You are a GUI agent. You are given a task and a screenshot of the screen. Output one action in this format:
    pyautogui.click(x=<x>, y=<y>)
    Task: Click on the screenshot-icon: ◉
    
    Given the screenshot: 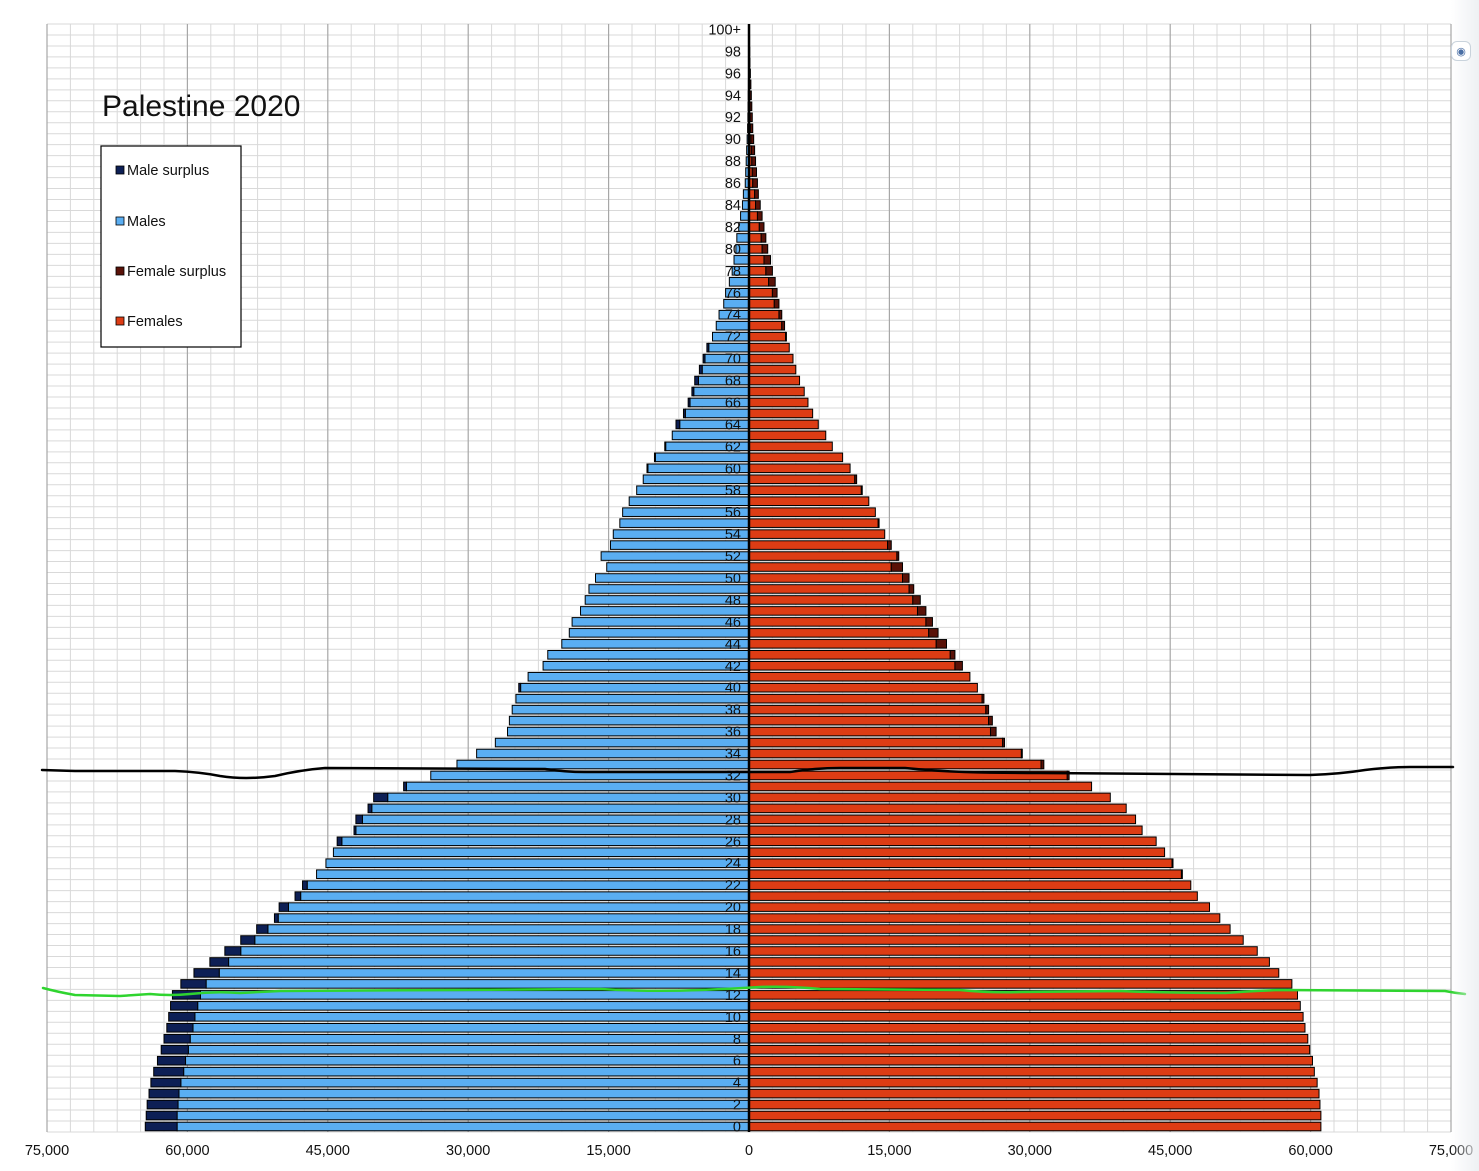 What is the action you would take?
    pyautogui.click(x=1461, y=51)
    